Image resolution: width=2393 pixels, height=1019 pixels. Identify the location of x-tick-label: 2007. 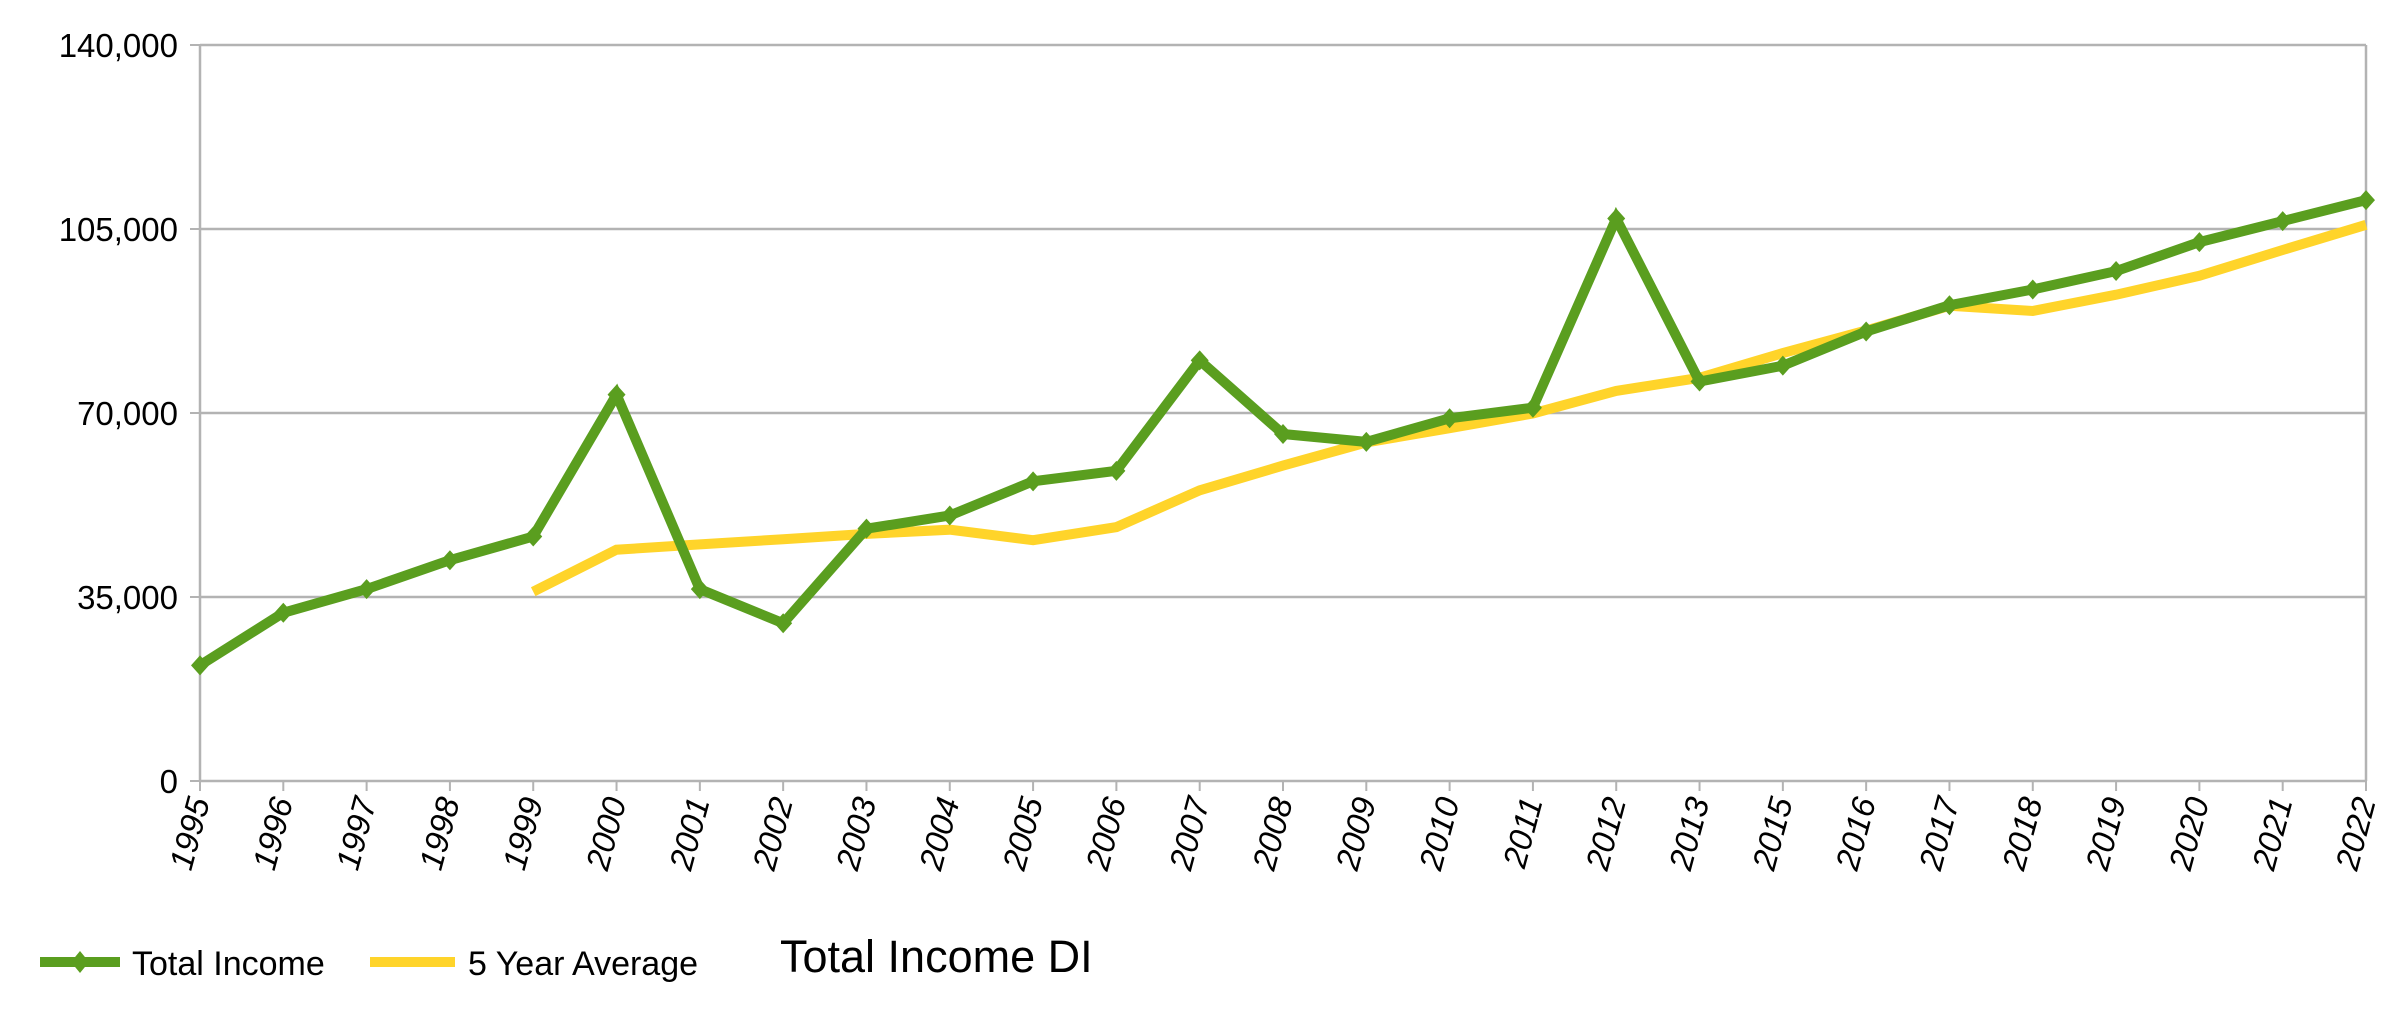
(1188, 833).